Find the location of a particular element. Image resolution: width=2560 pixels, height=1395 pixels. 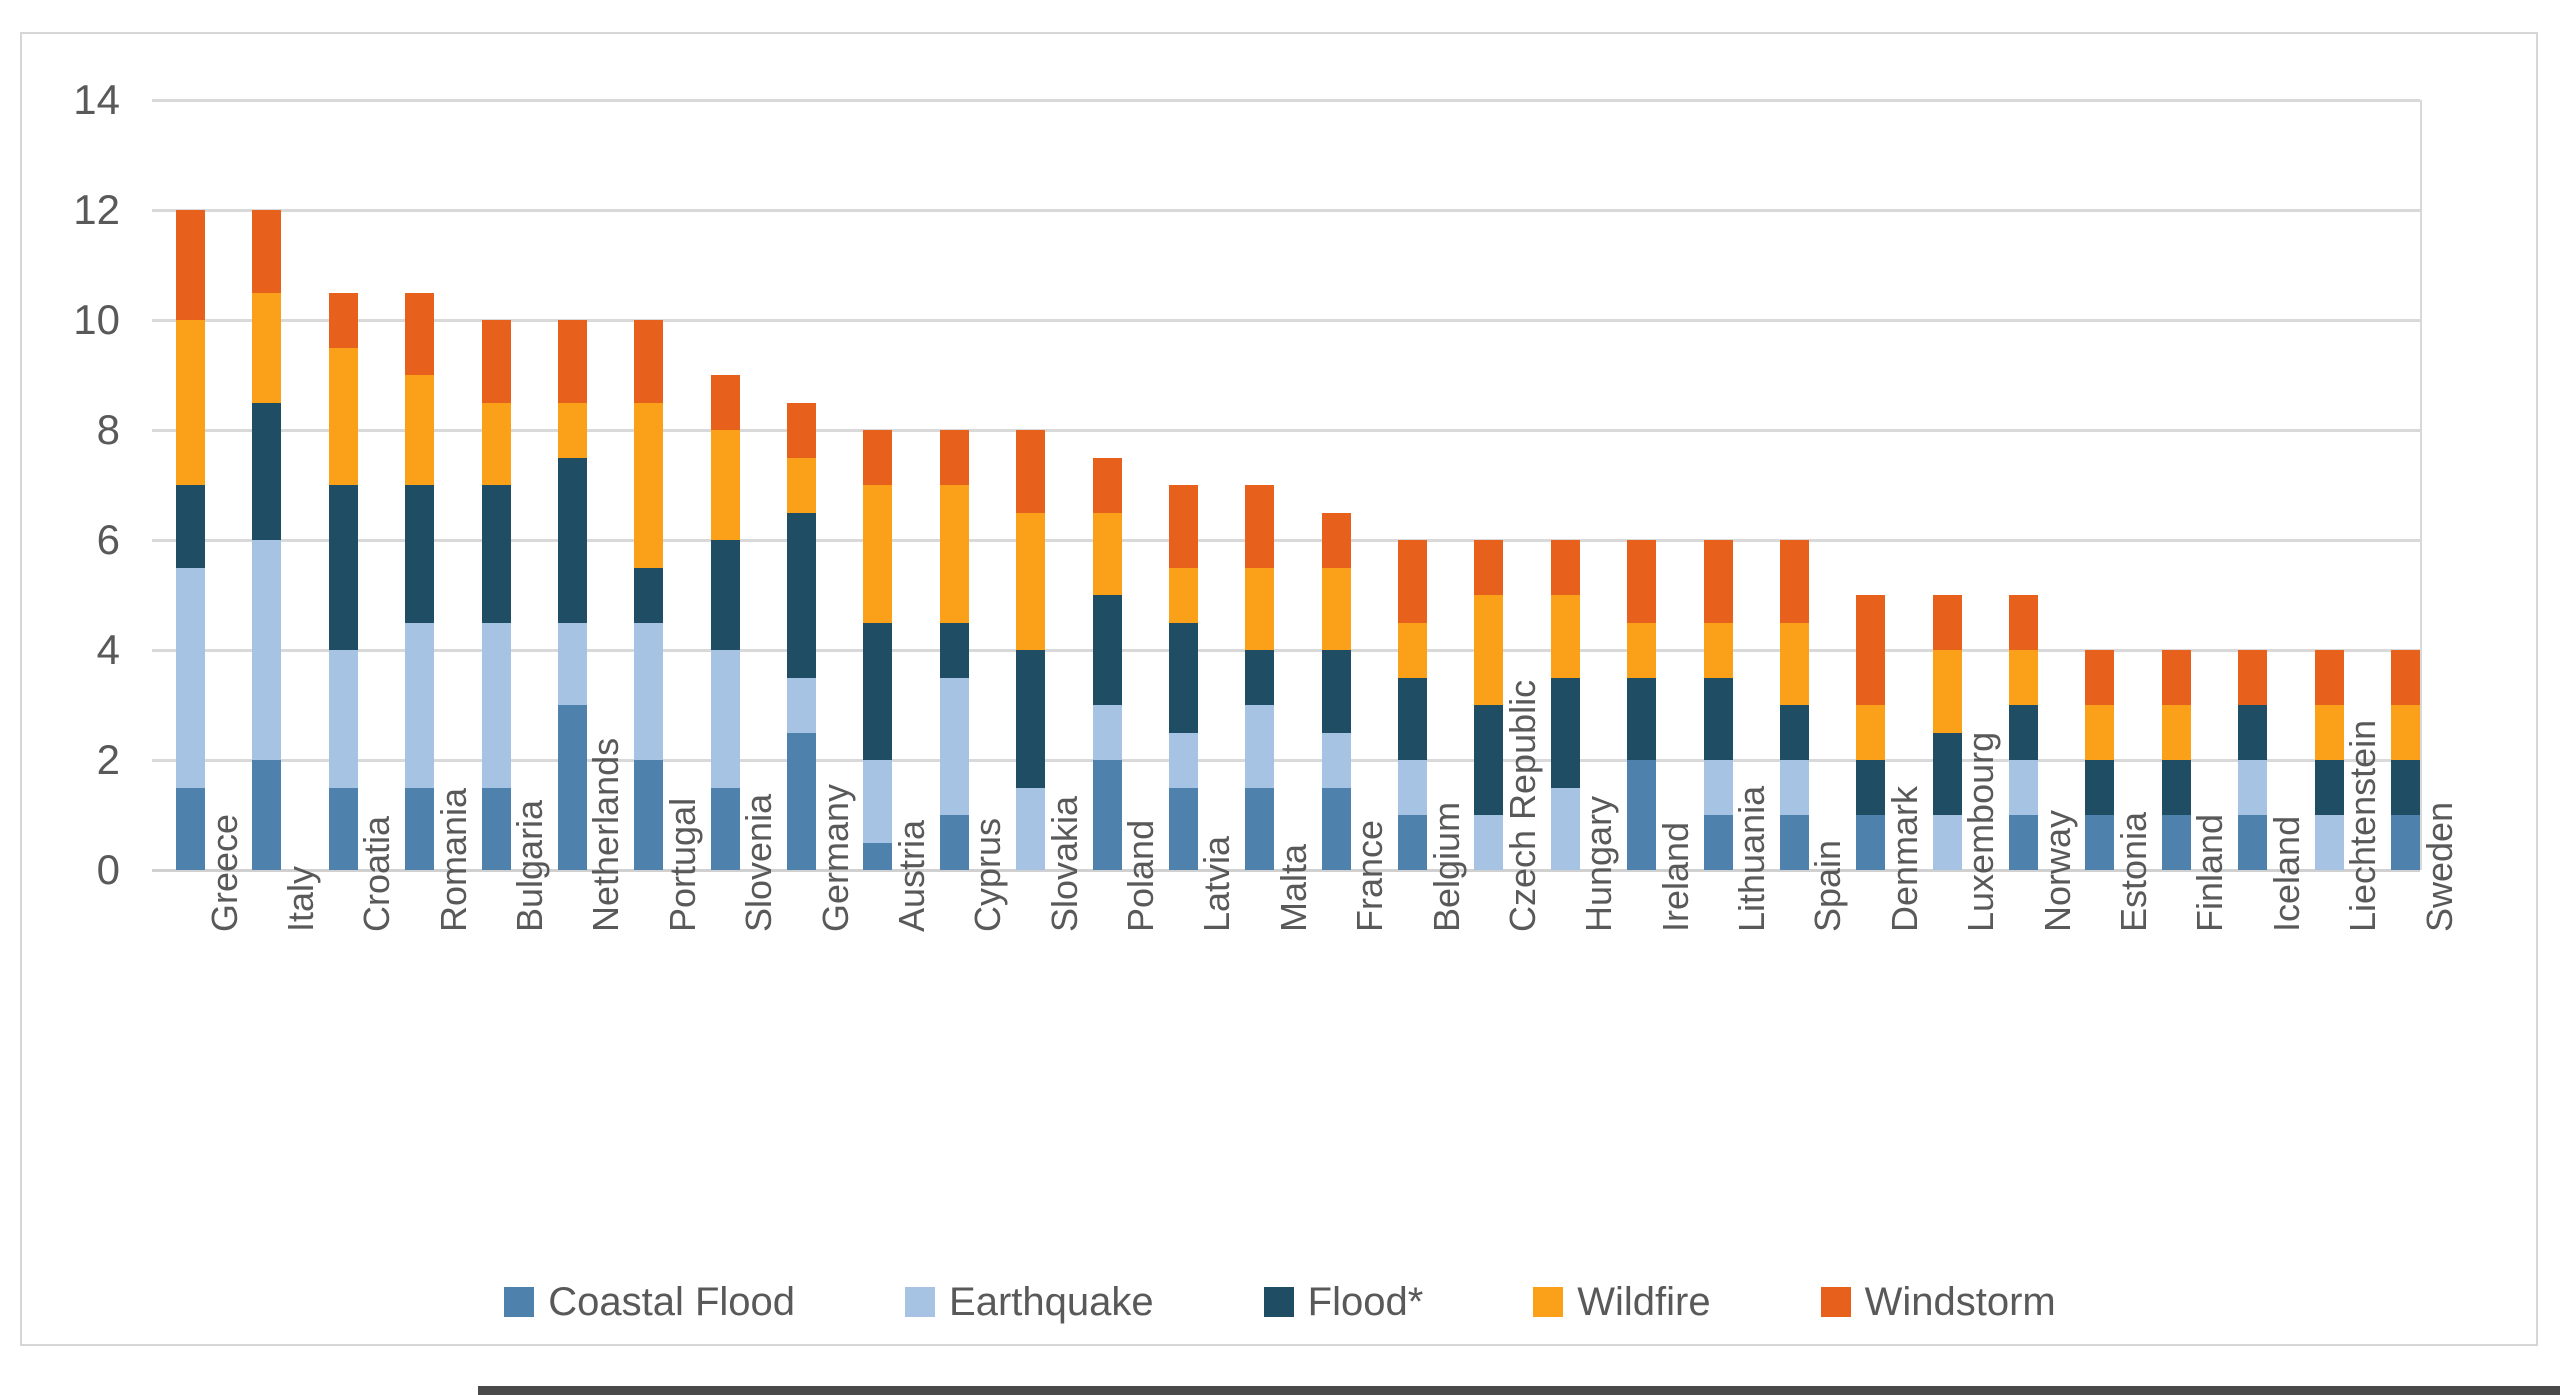

y-axis-tick-label: 14 is located at coordinates (96, 99).